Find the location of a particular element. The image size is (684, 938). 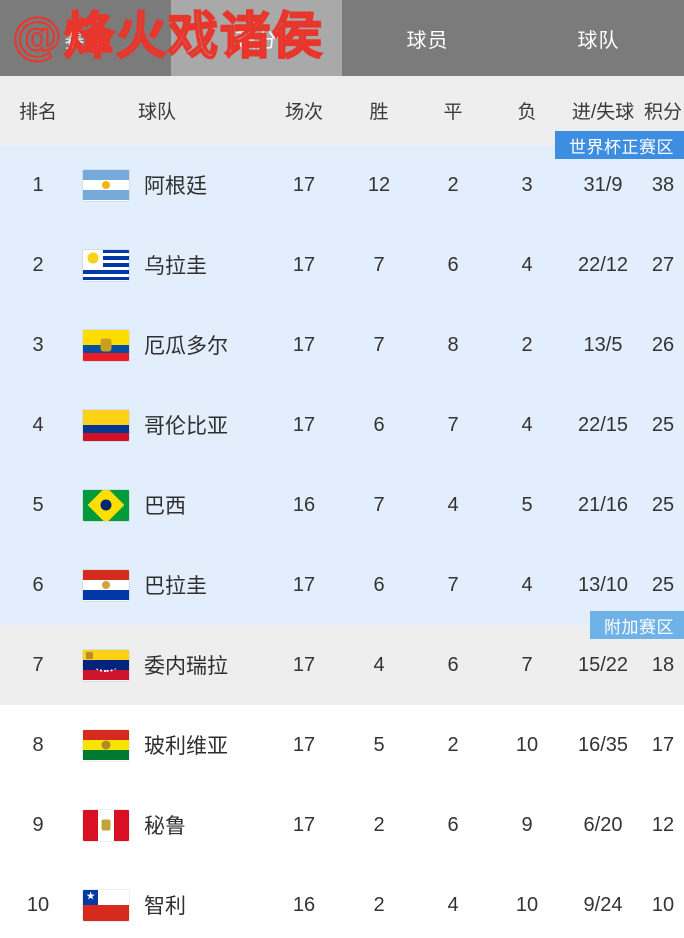

cell-goals: 22/12 is located at coordinates (603, 264).